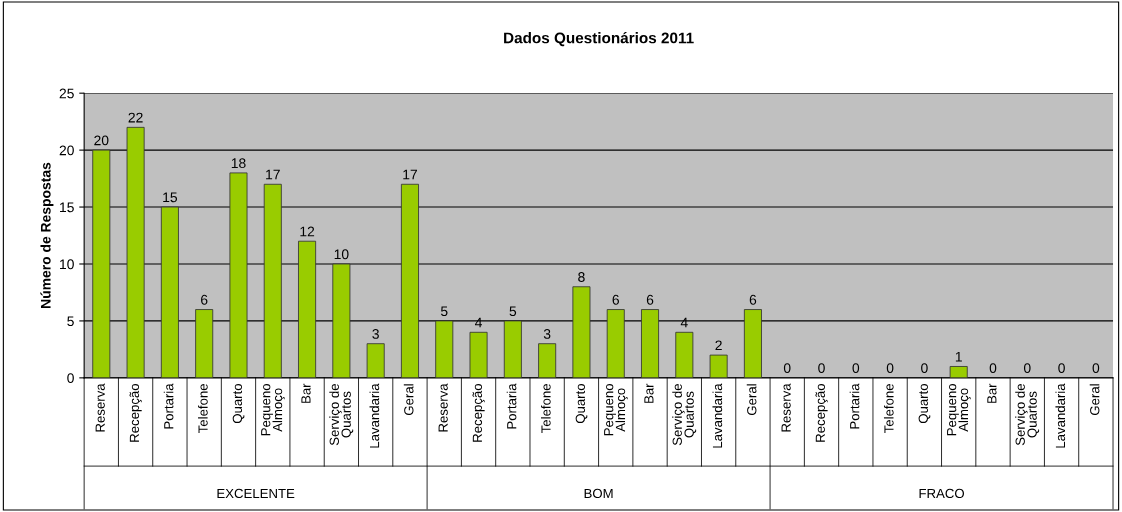  What do you see at coordinates (581, 277) in the screenshot?
I see `data-label: 8` at bounding box center [581, 277].